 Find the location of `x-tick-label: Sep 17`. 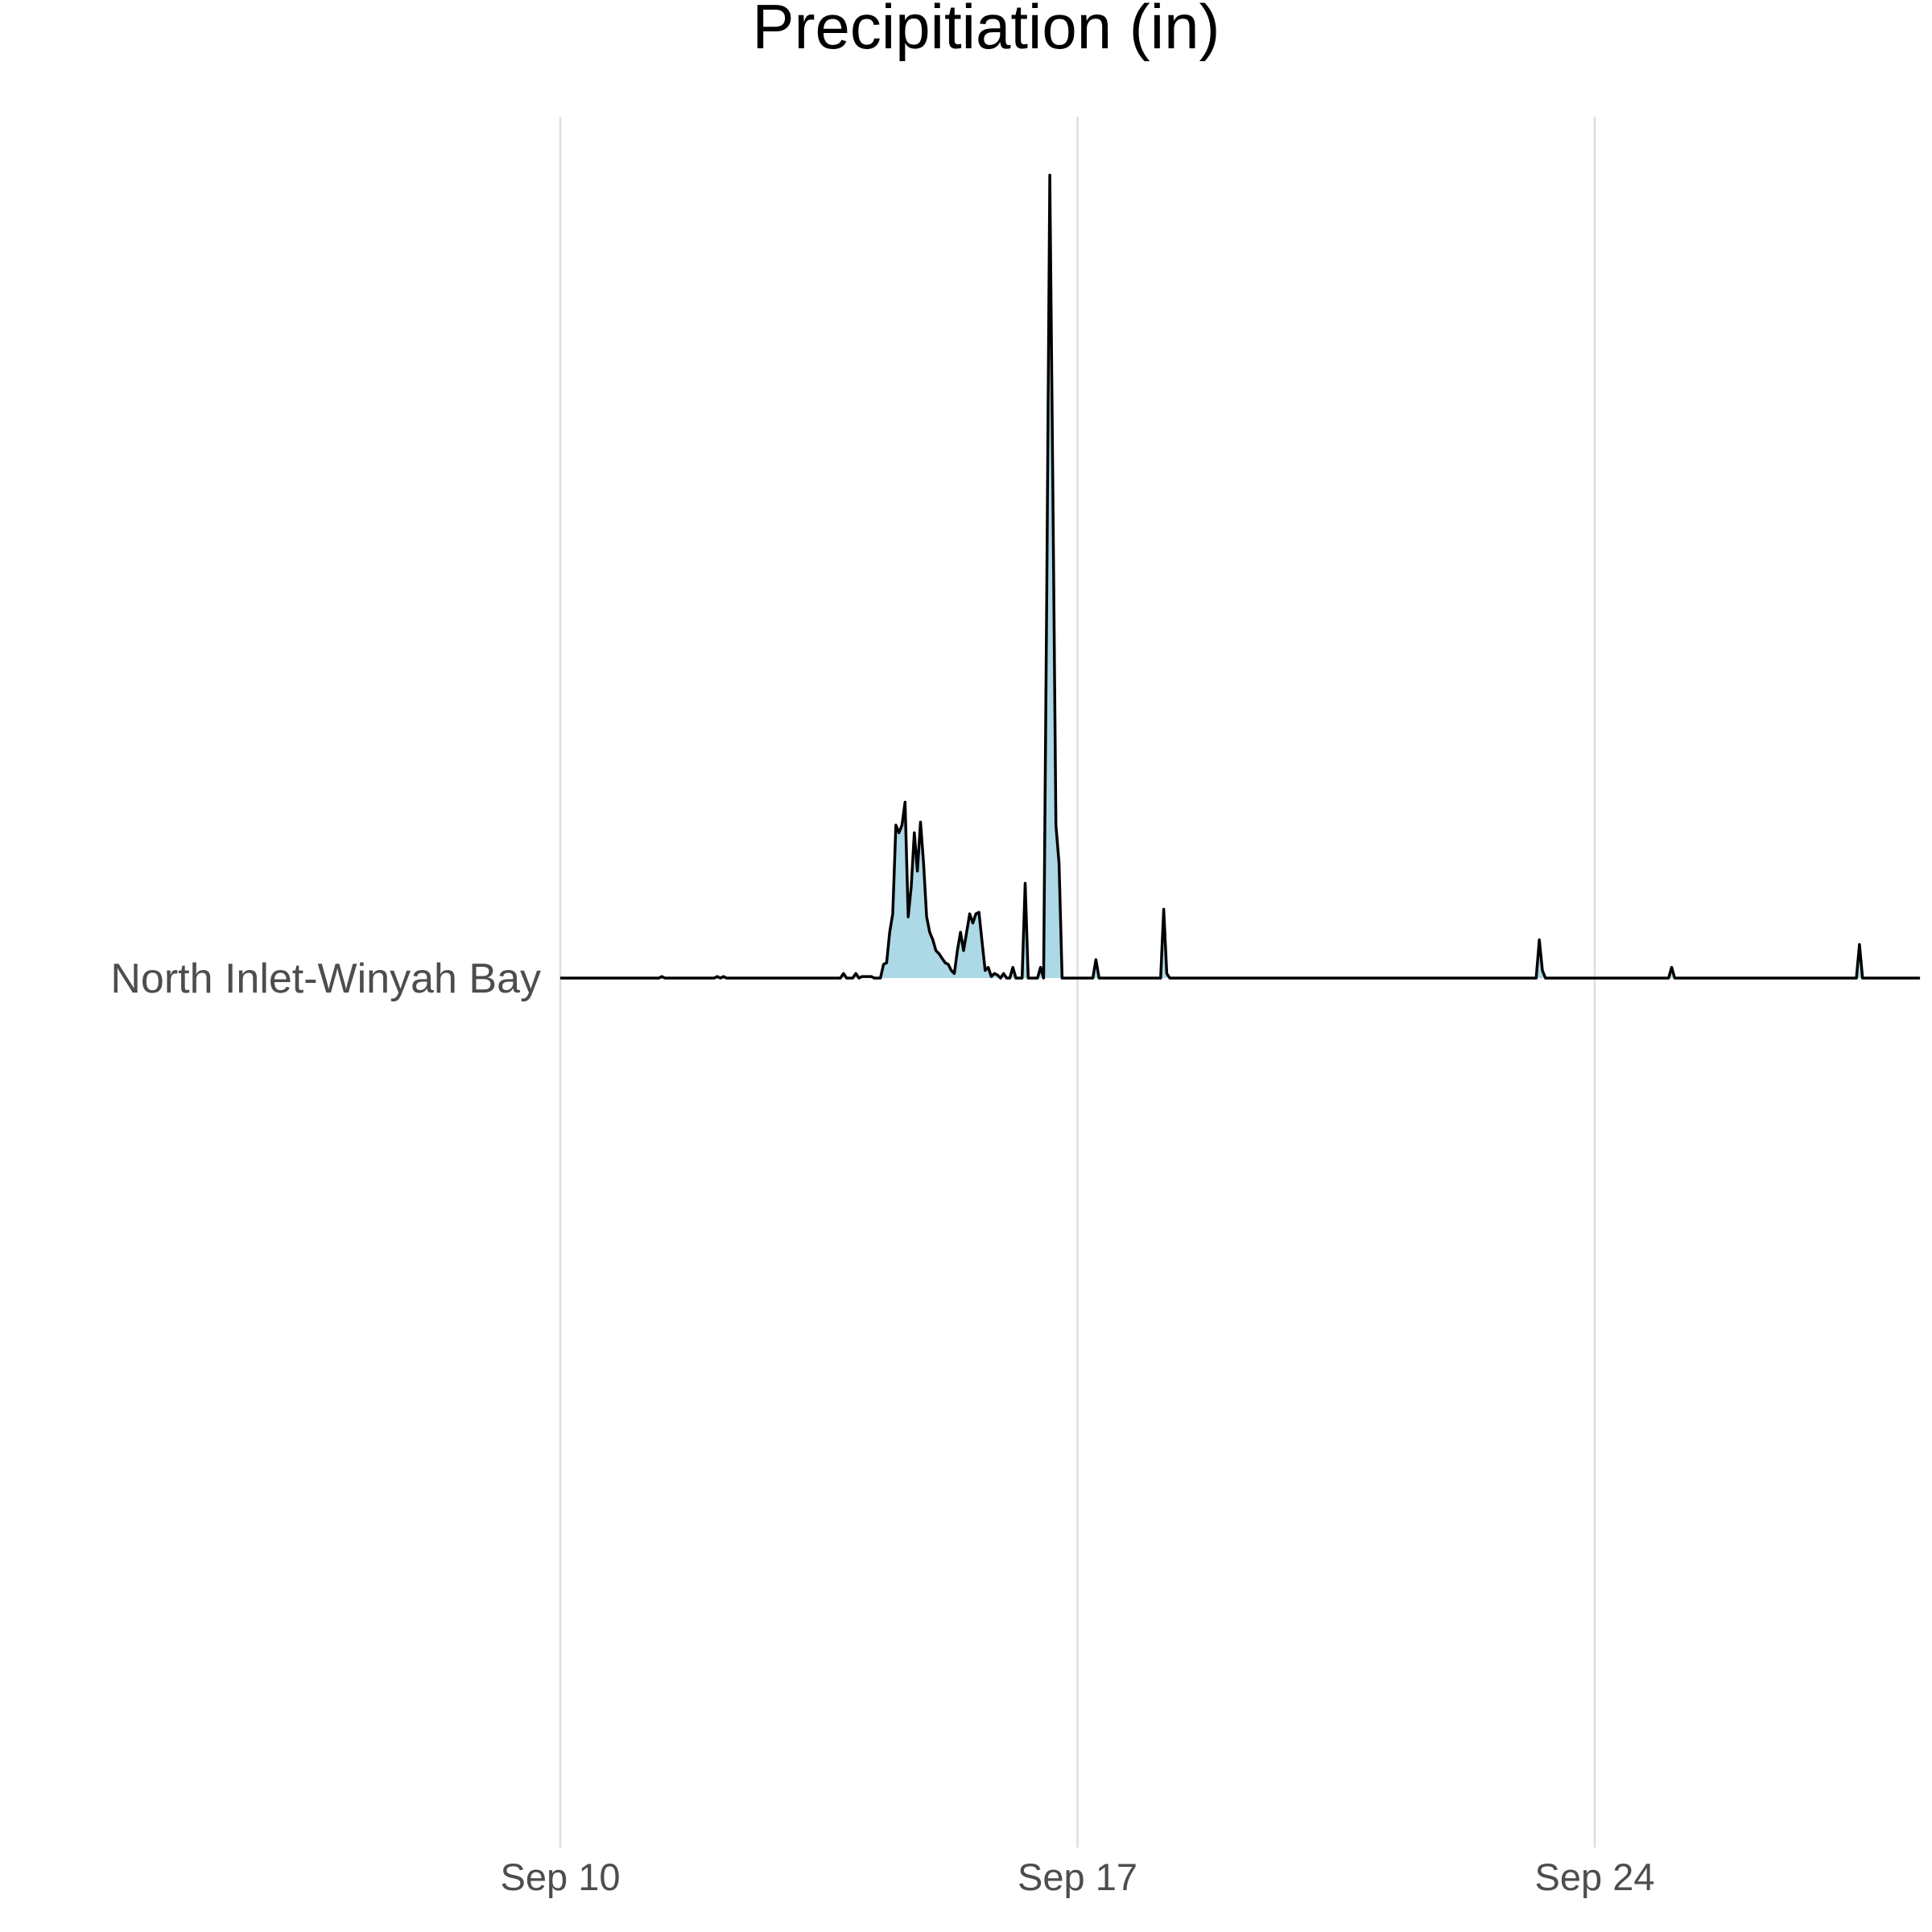

x-tick-label: Sep 17 is located at coordinates (1077, 1877).